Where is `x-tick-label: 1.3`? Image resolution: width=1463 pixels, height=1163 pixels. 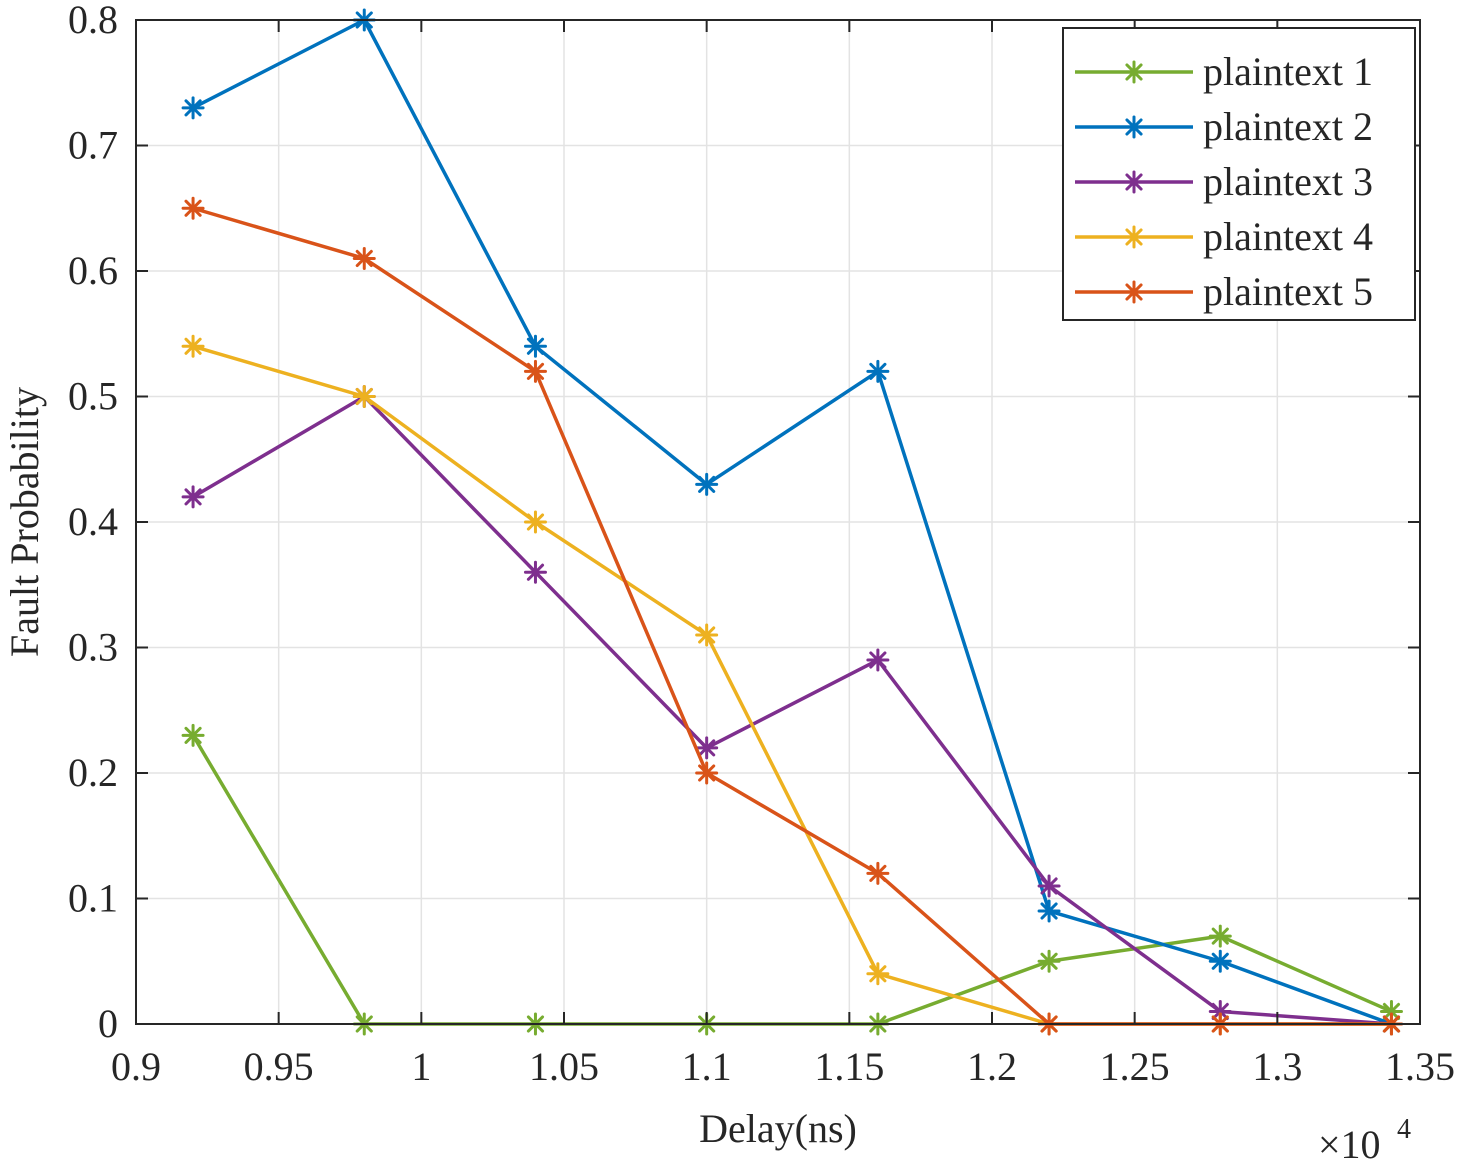 x-tick-label: 1.3 is located at coordinates (1277, 1066).